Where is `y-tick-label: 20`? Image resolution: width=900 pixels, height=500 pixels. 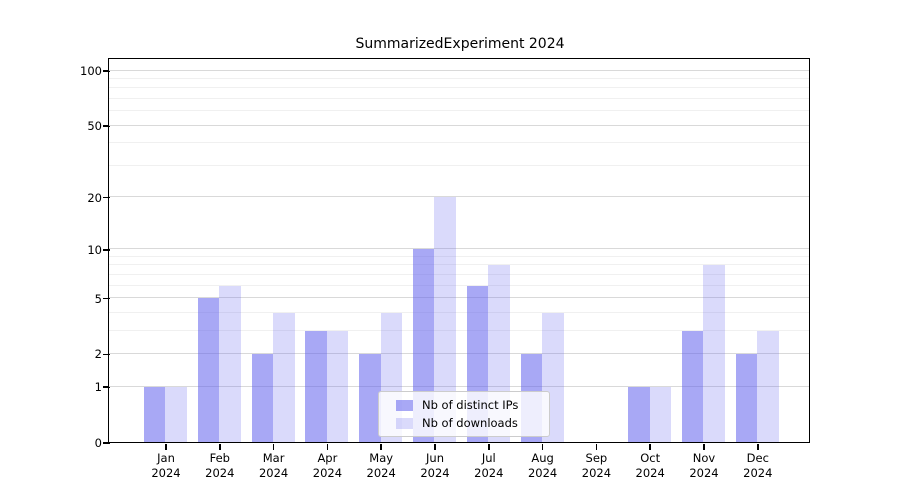
y-tick-label: 20 is located at coordinates (94, 197).